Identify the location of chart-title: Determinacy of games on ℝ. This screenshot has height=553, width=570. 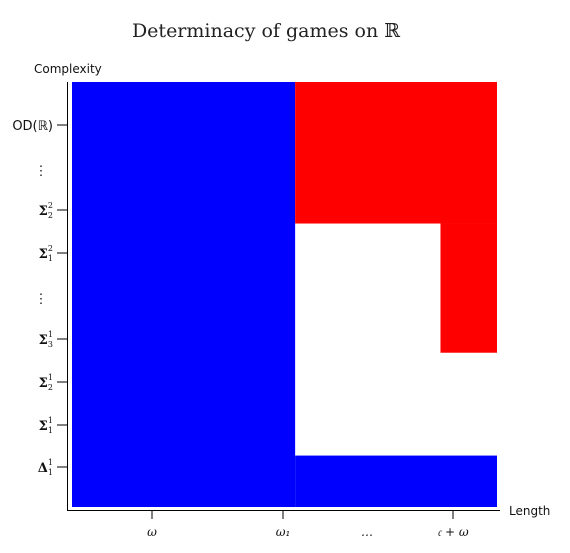
(266, 31).